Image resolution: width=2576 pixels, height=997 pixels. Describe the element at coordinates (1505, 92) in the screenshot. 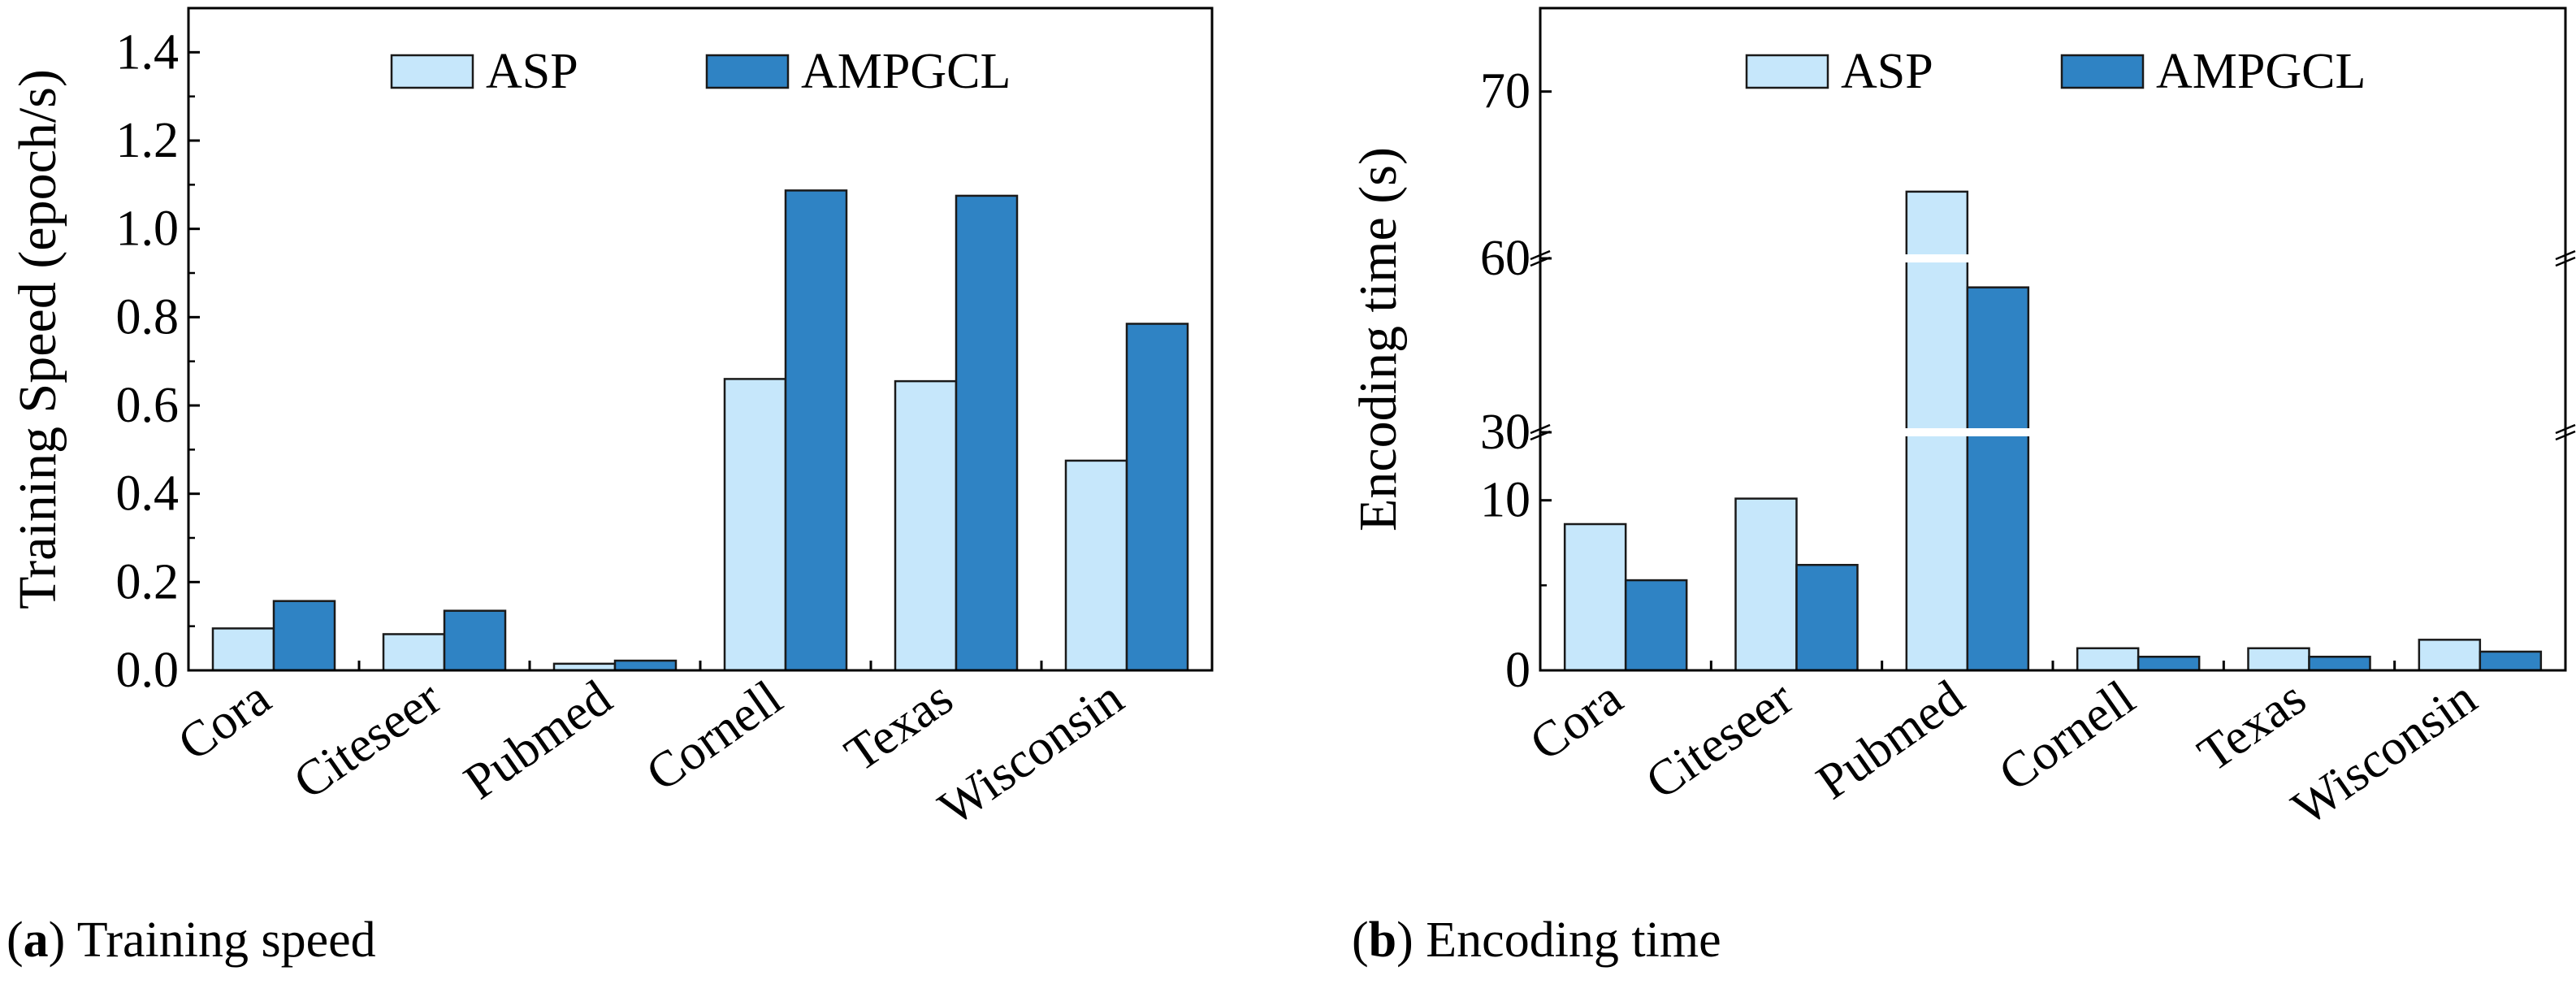

I see `y-tick-label-4: 70` at that location.